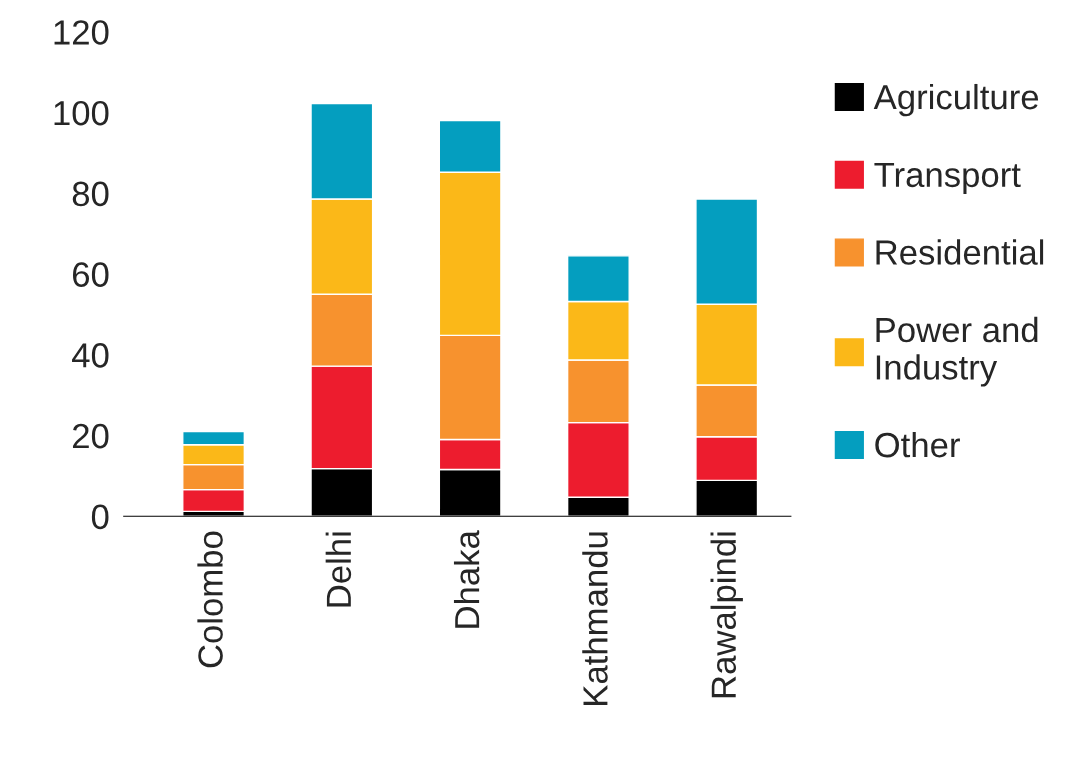 This screenshot has height=757, width=1076. What do you see at coordinates (90, 194) in the screenshot?
I see `y-tick-label: 80` at bounding box center [90, 194].